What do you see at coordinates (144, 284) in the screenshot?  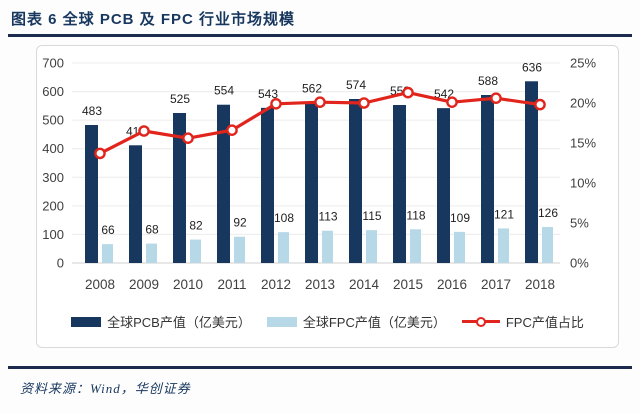 I see `svg-text: 2009` at bounding box center [144, 284].